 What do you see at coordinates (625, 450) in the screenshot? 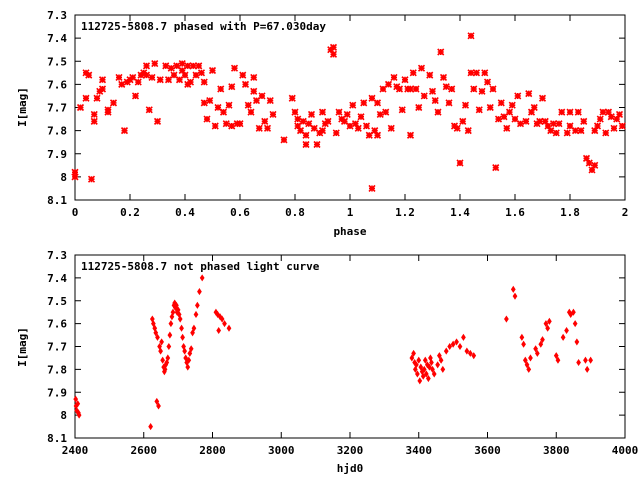
I see `bottom-x-tick-label: 4000` at bounding box center [625, 450].